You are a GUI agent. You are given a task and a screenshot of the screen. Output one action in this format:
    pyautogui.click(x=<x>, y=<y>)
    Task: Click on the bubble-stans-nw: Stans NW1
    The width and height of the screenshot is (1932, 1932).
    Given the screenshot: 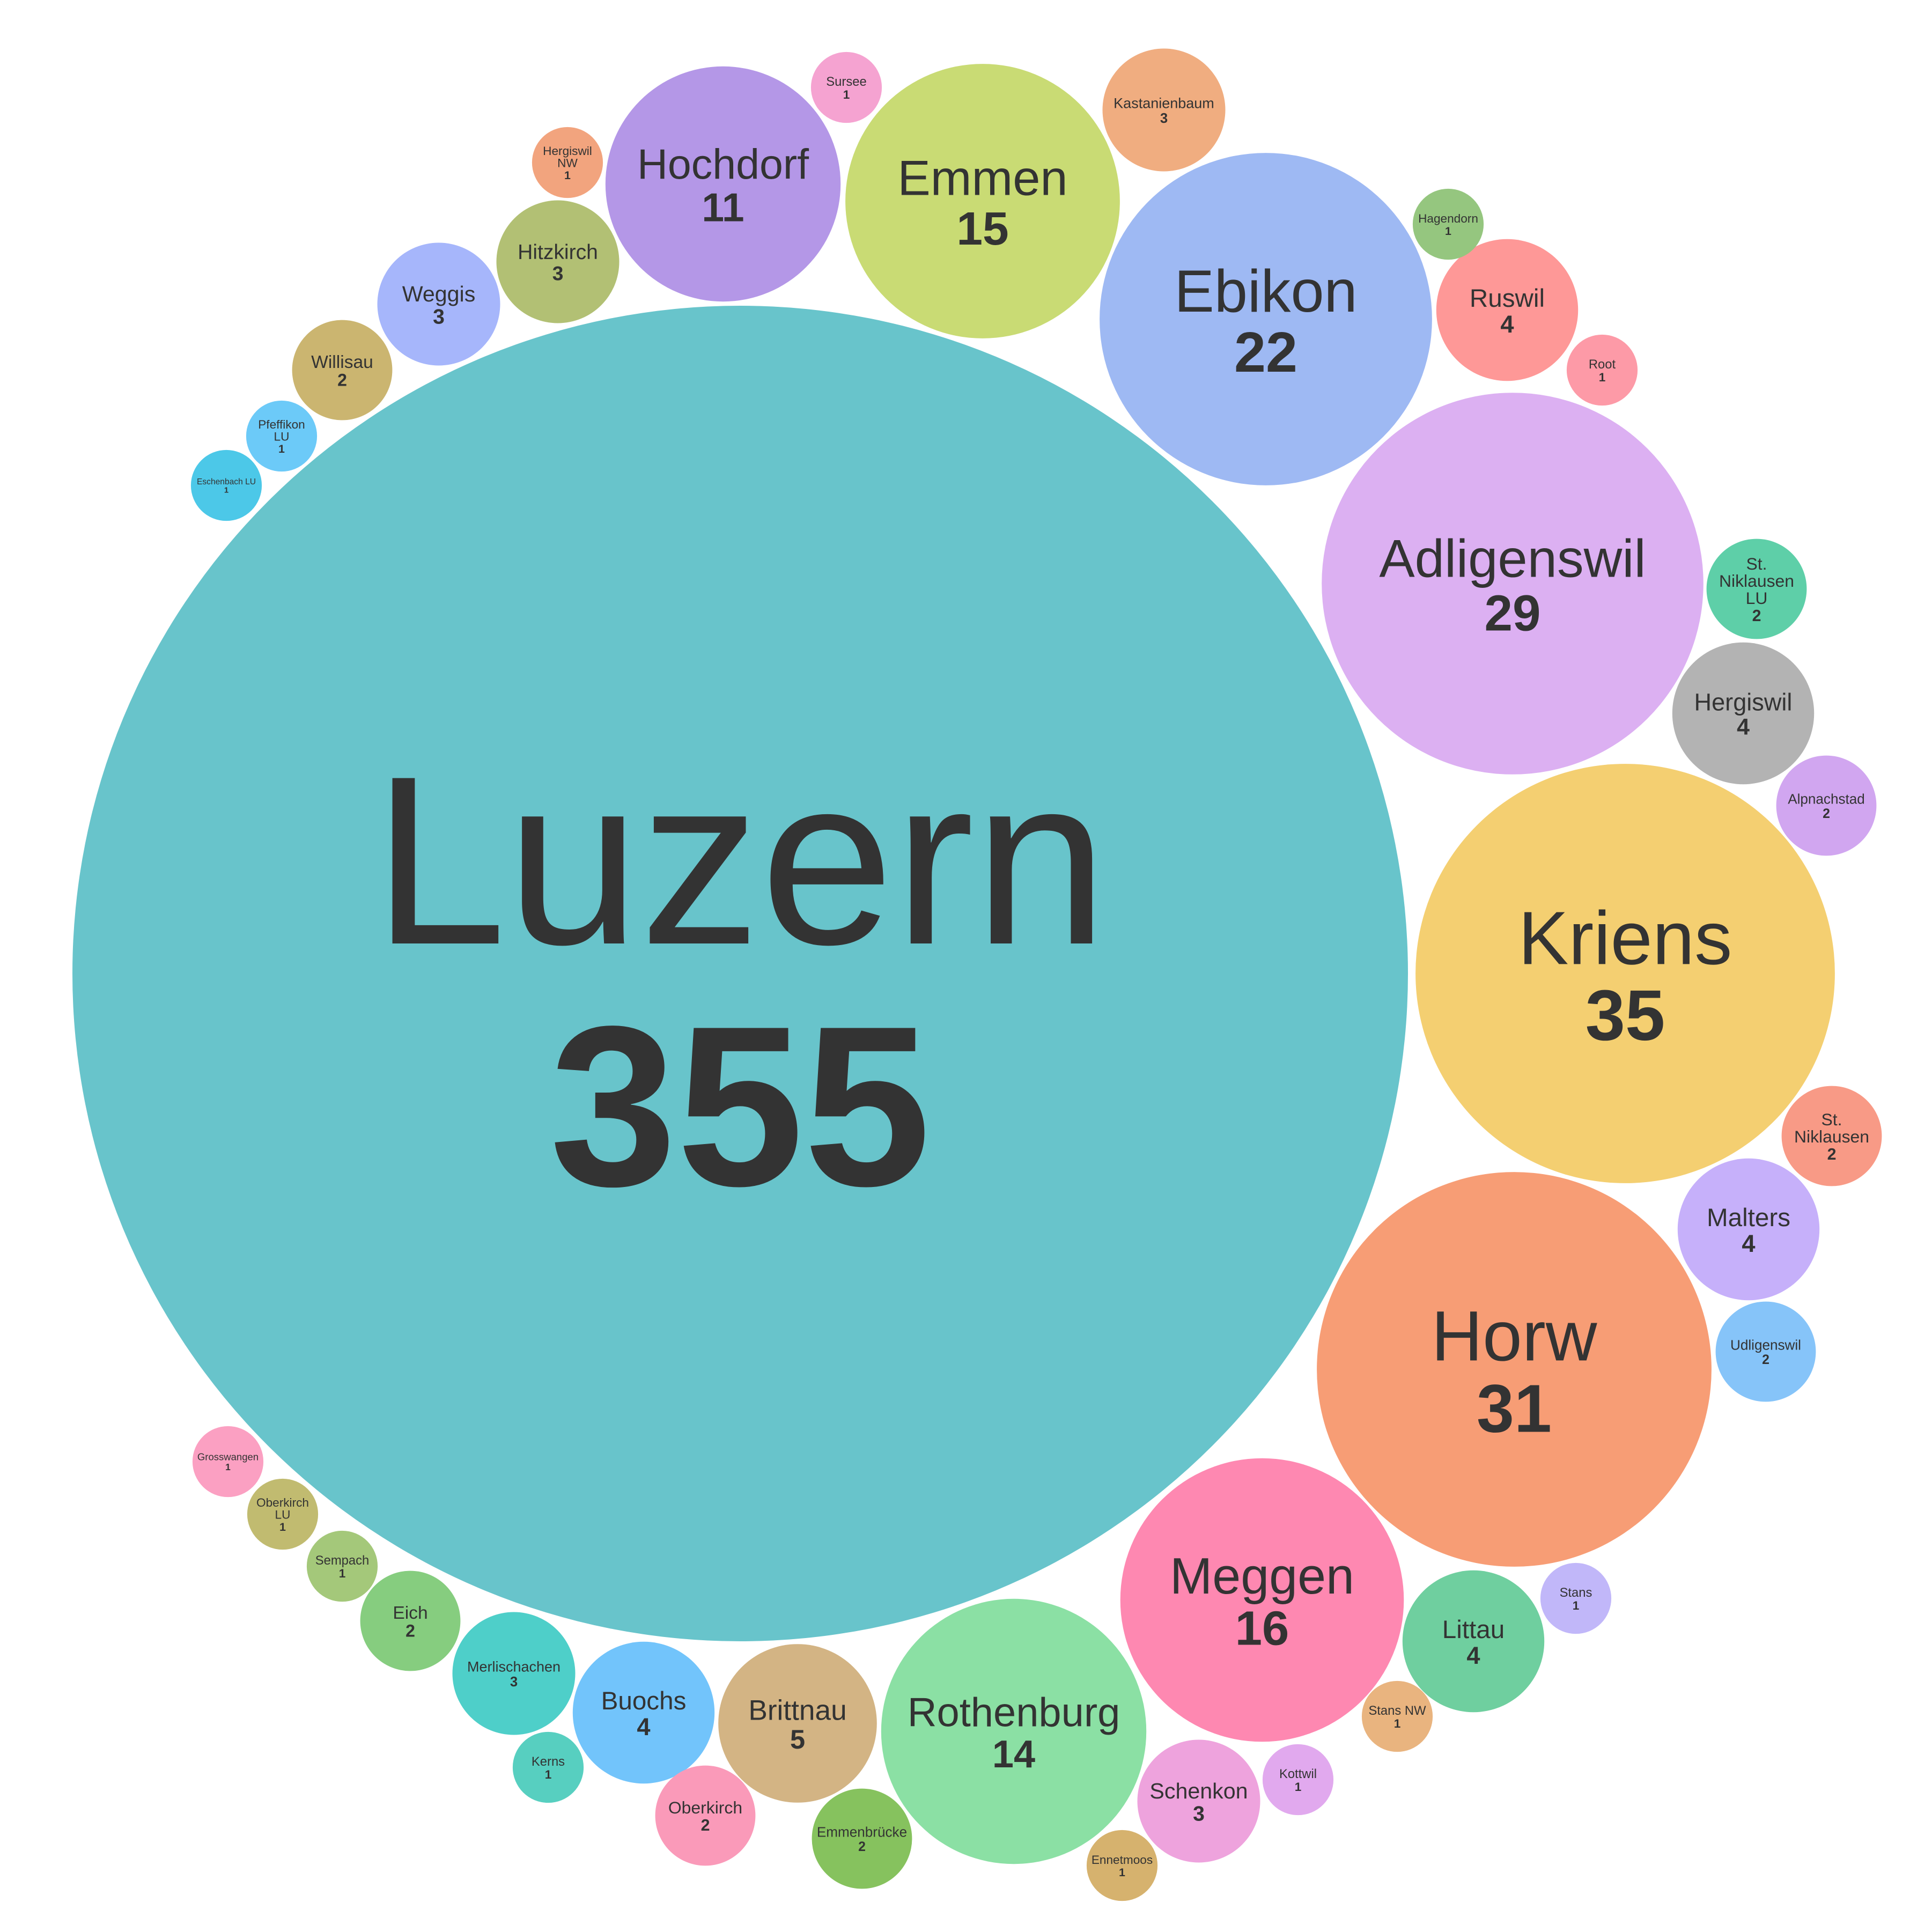 What is the action you would take?
    pyautogui.click(x=1397, y=1716)
    